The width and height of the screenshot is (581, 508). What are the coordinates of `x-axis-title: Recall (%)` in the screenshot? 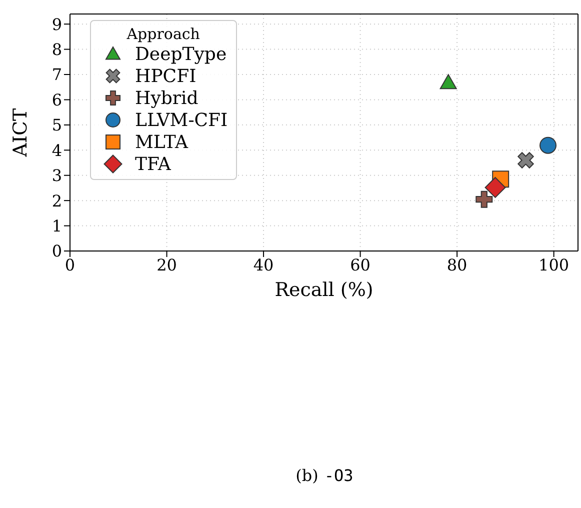 It's located at (324, 290).